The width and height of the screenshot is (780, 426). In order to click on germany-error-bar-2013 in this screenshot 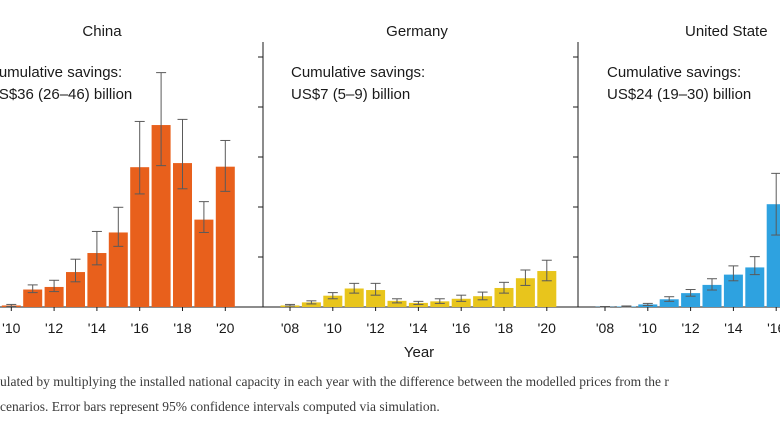, I will do `click(397, 301)`.